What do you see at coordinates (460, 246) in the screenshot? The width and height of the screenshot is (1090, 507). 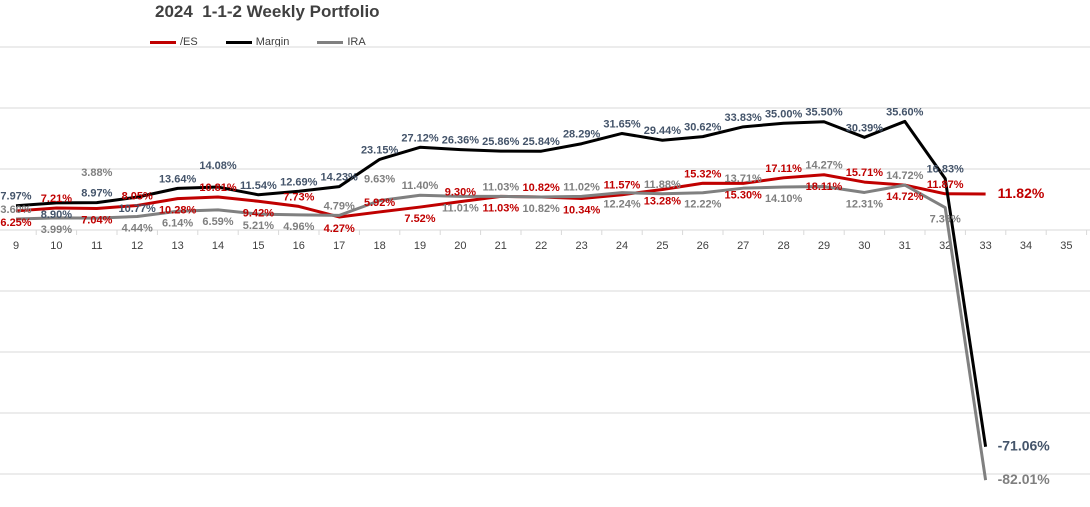 I see `x-tick-label: 20` at bounding box center [460, 246].